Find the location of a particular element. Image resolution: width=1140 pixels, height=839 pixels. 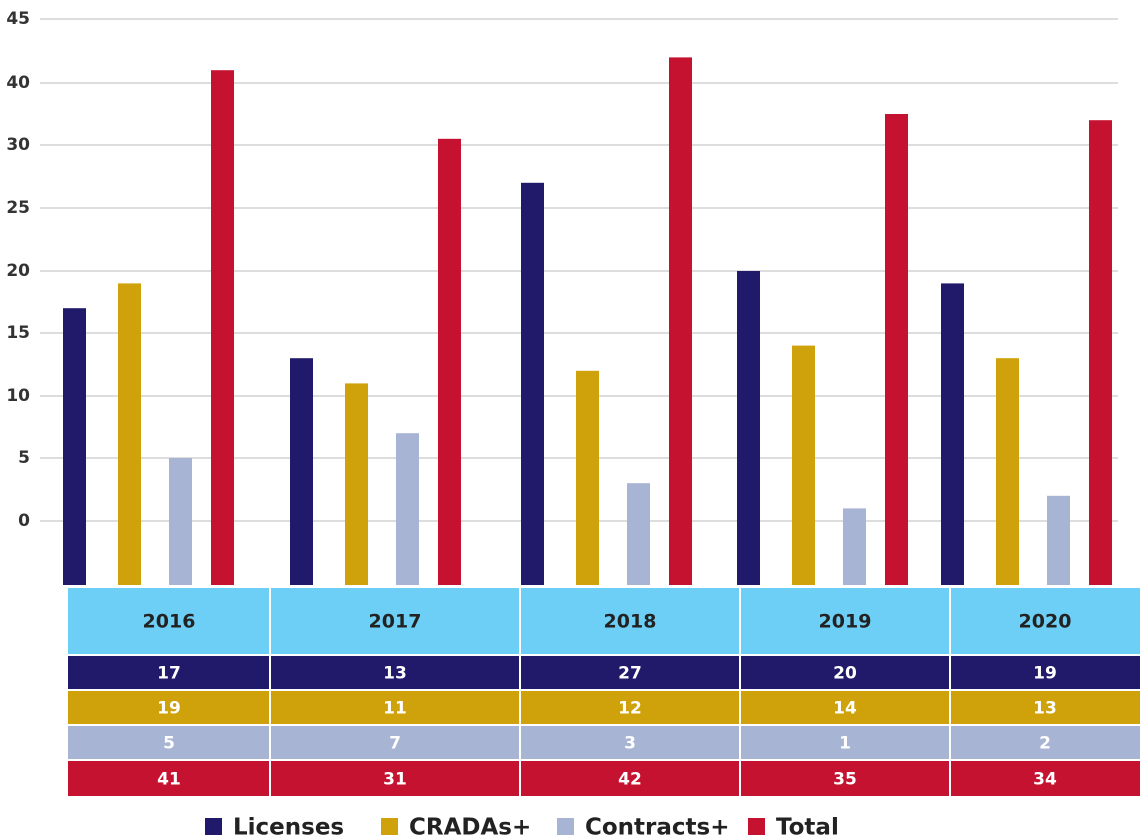

table-cell: 3 is located at coordinates (630, 744).